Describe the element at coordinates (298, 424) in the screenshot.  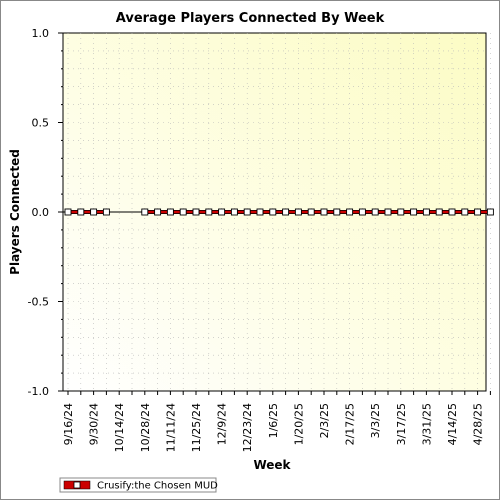
I see `x-tick-label: 1/20/25` at that location.